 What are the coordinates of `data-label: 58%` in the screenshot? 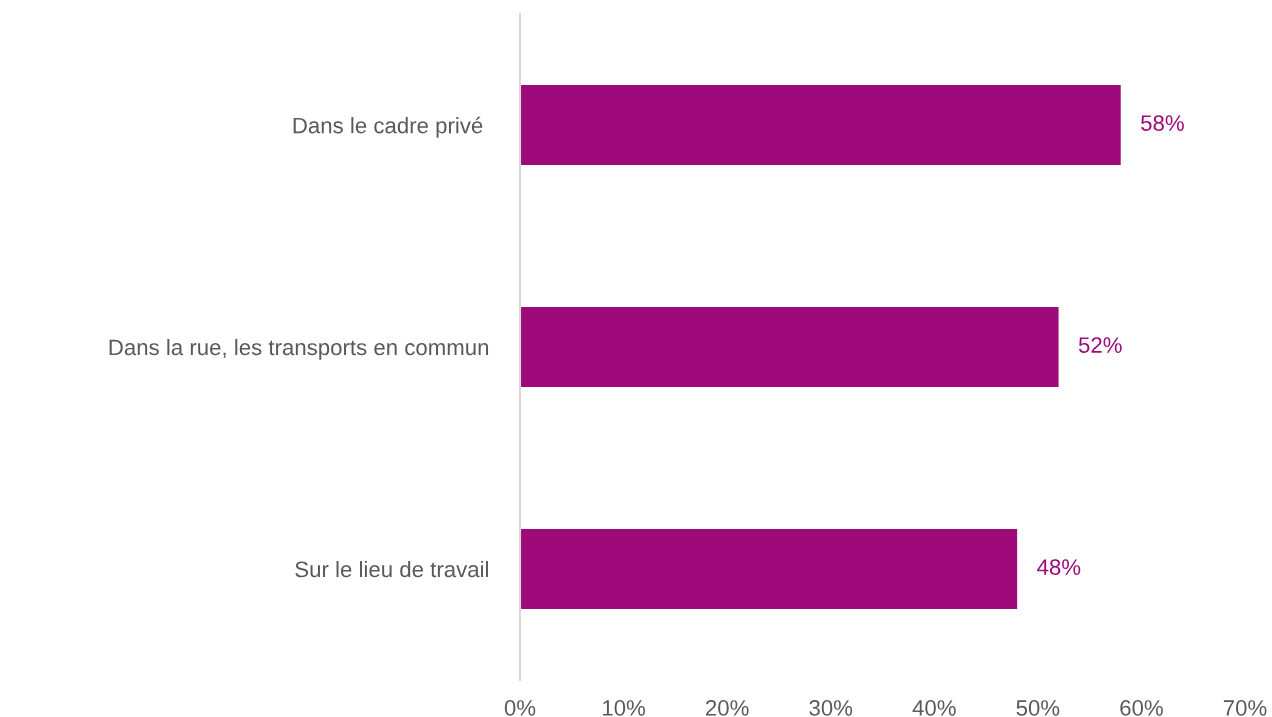 It's located at (1162, 123).